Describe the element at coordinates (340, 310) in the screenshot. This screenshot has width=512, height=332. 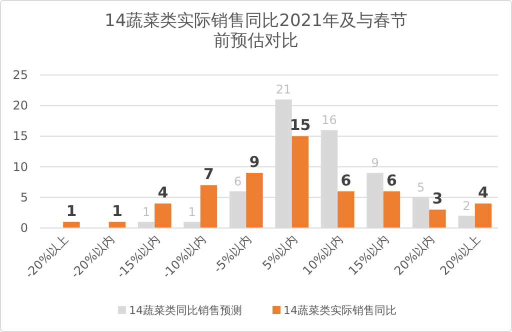
I see `legend-label: 14蔬菜类实际销售同比` at that location.